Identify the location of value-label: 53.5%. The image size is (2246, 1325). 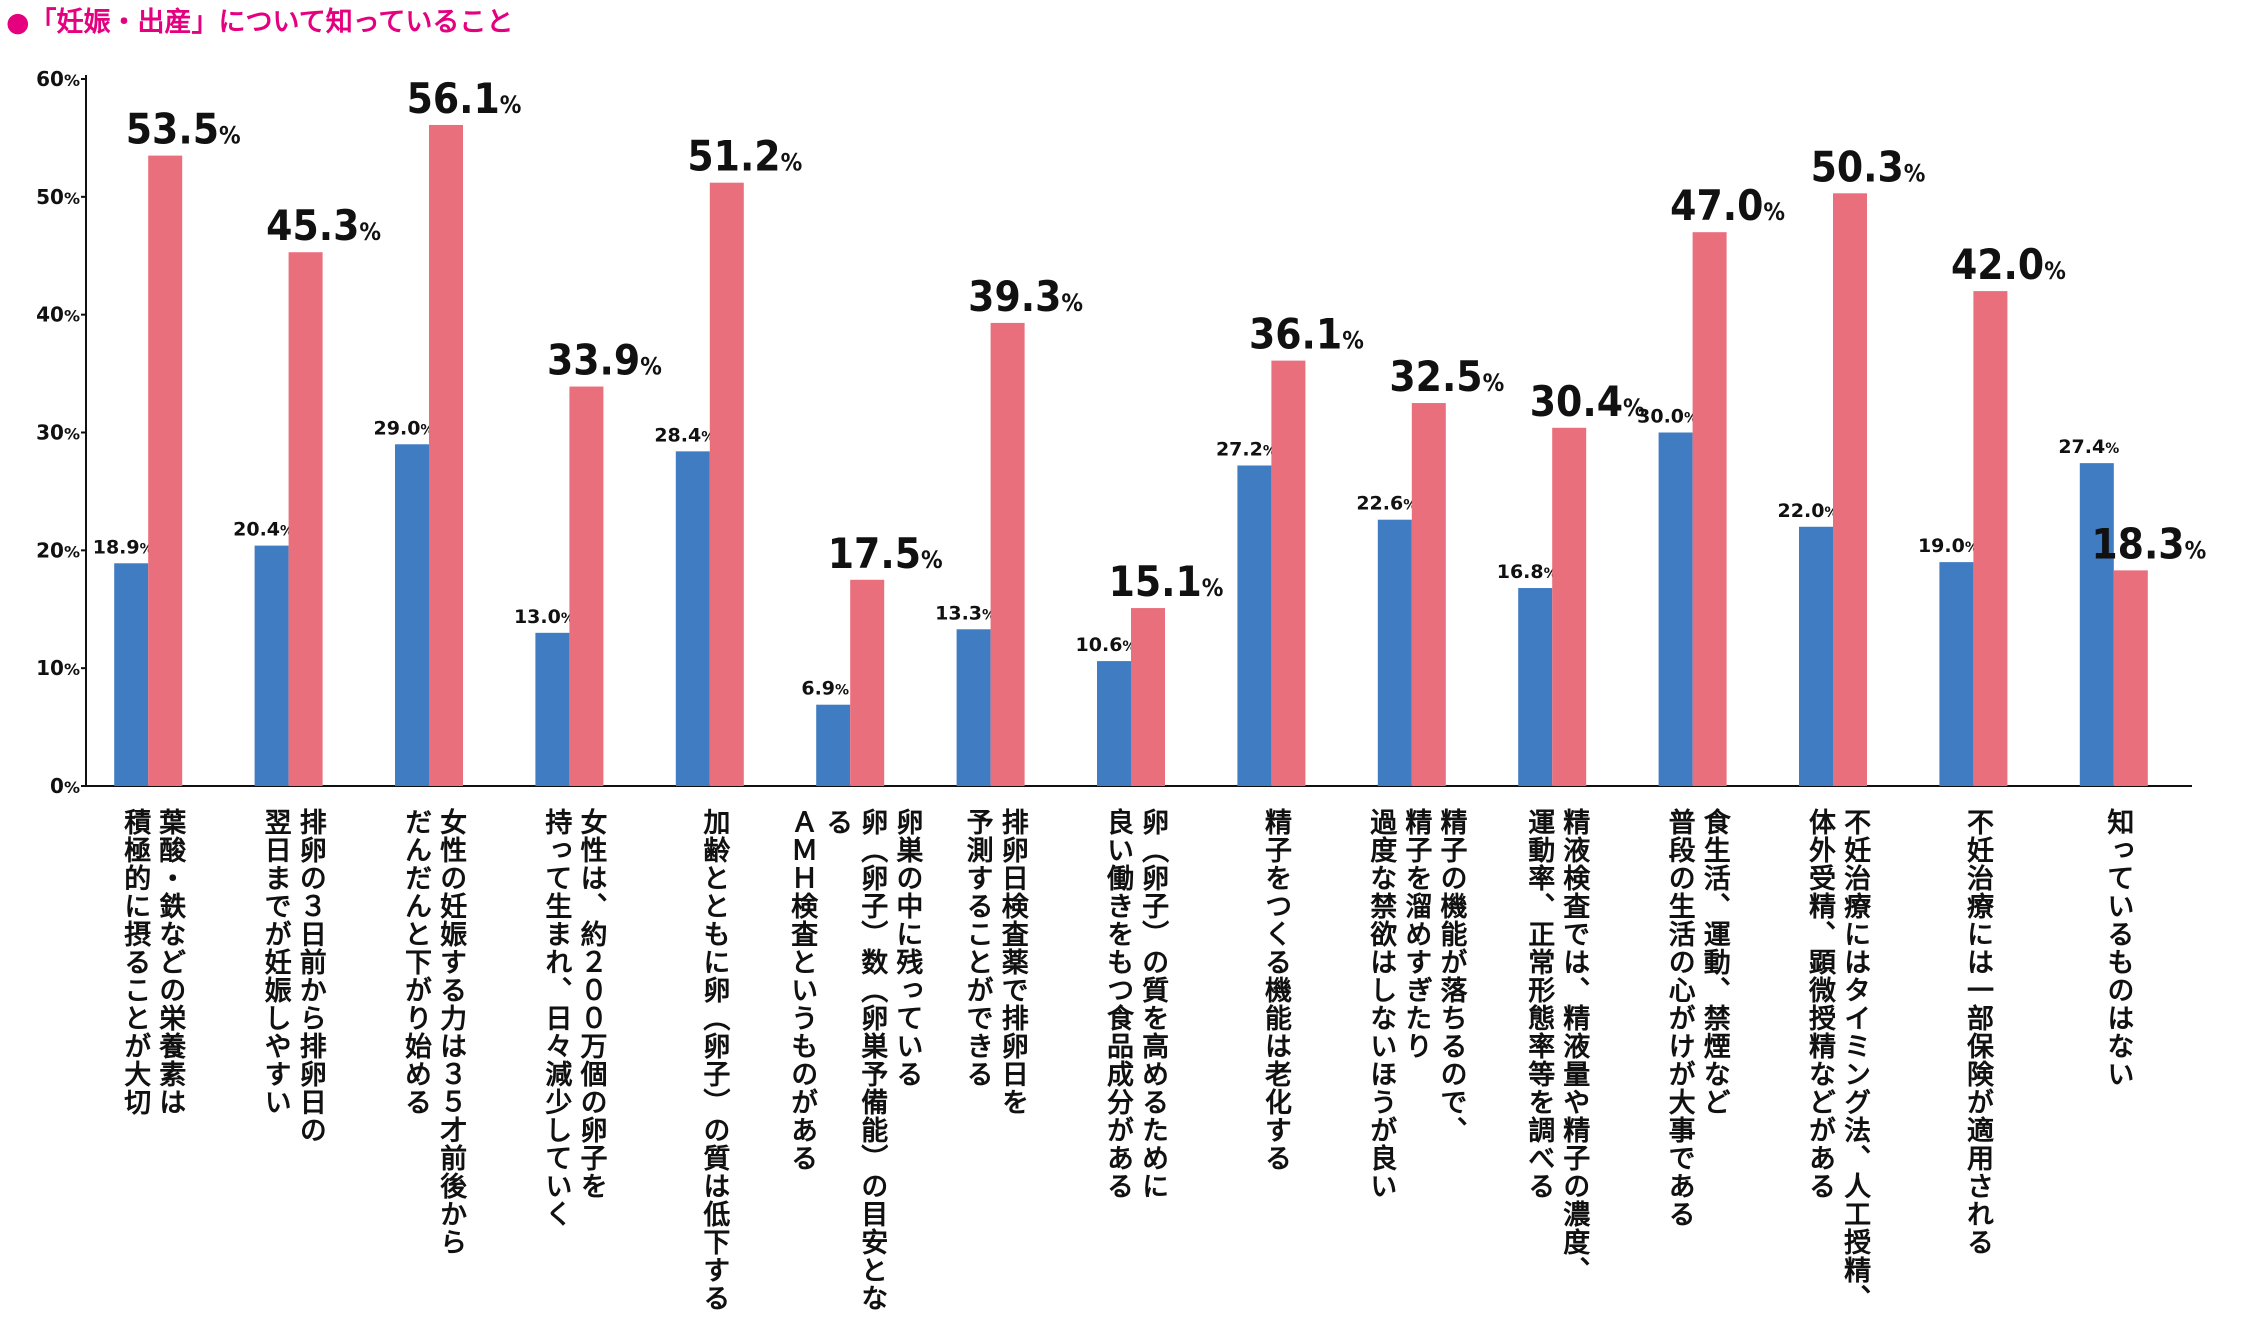
(183, 129).